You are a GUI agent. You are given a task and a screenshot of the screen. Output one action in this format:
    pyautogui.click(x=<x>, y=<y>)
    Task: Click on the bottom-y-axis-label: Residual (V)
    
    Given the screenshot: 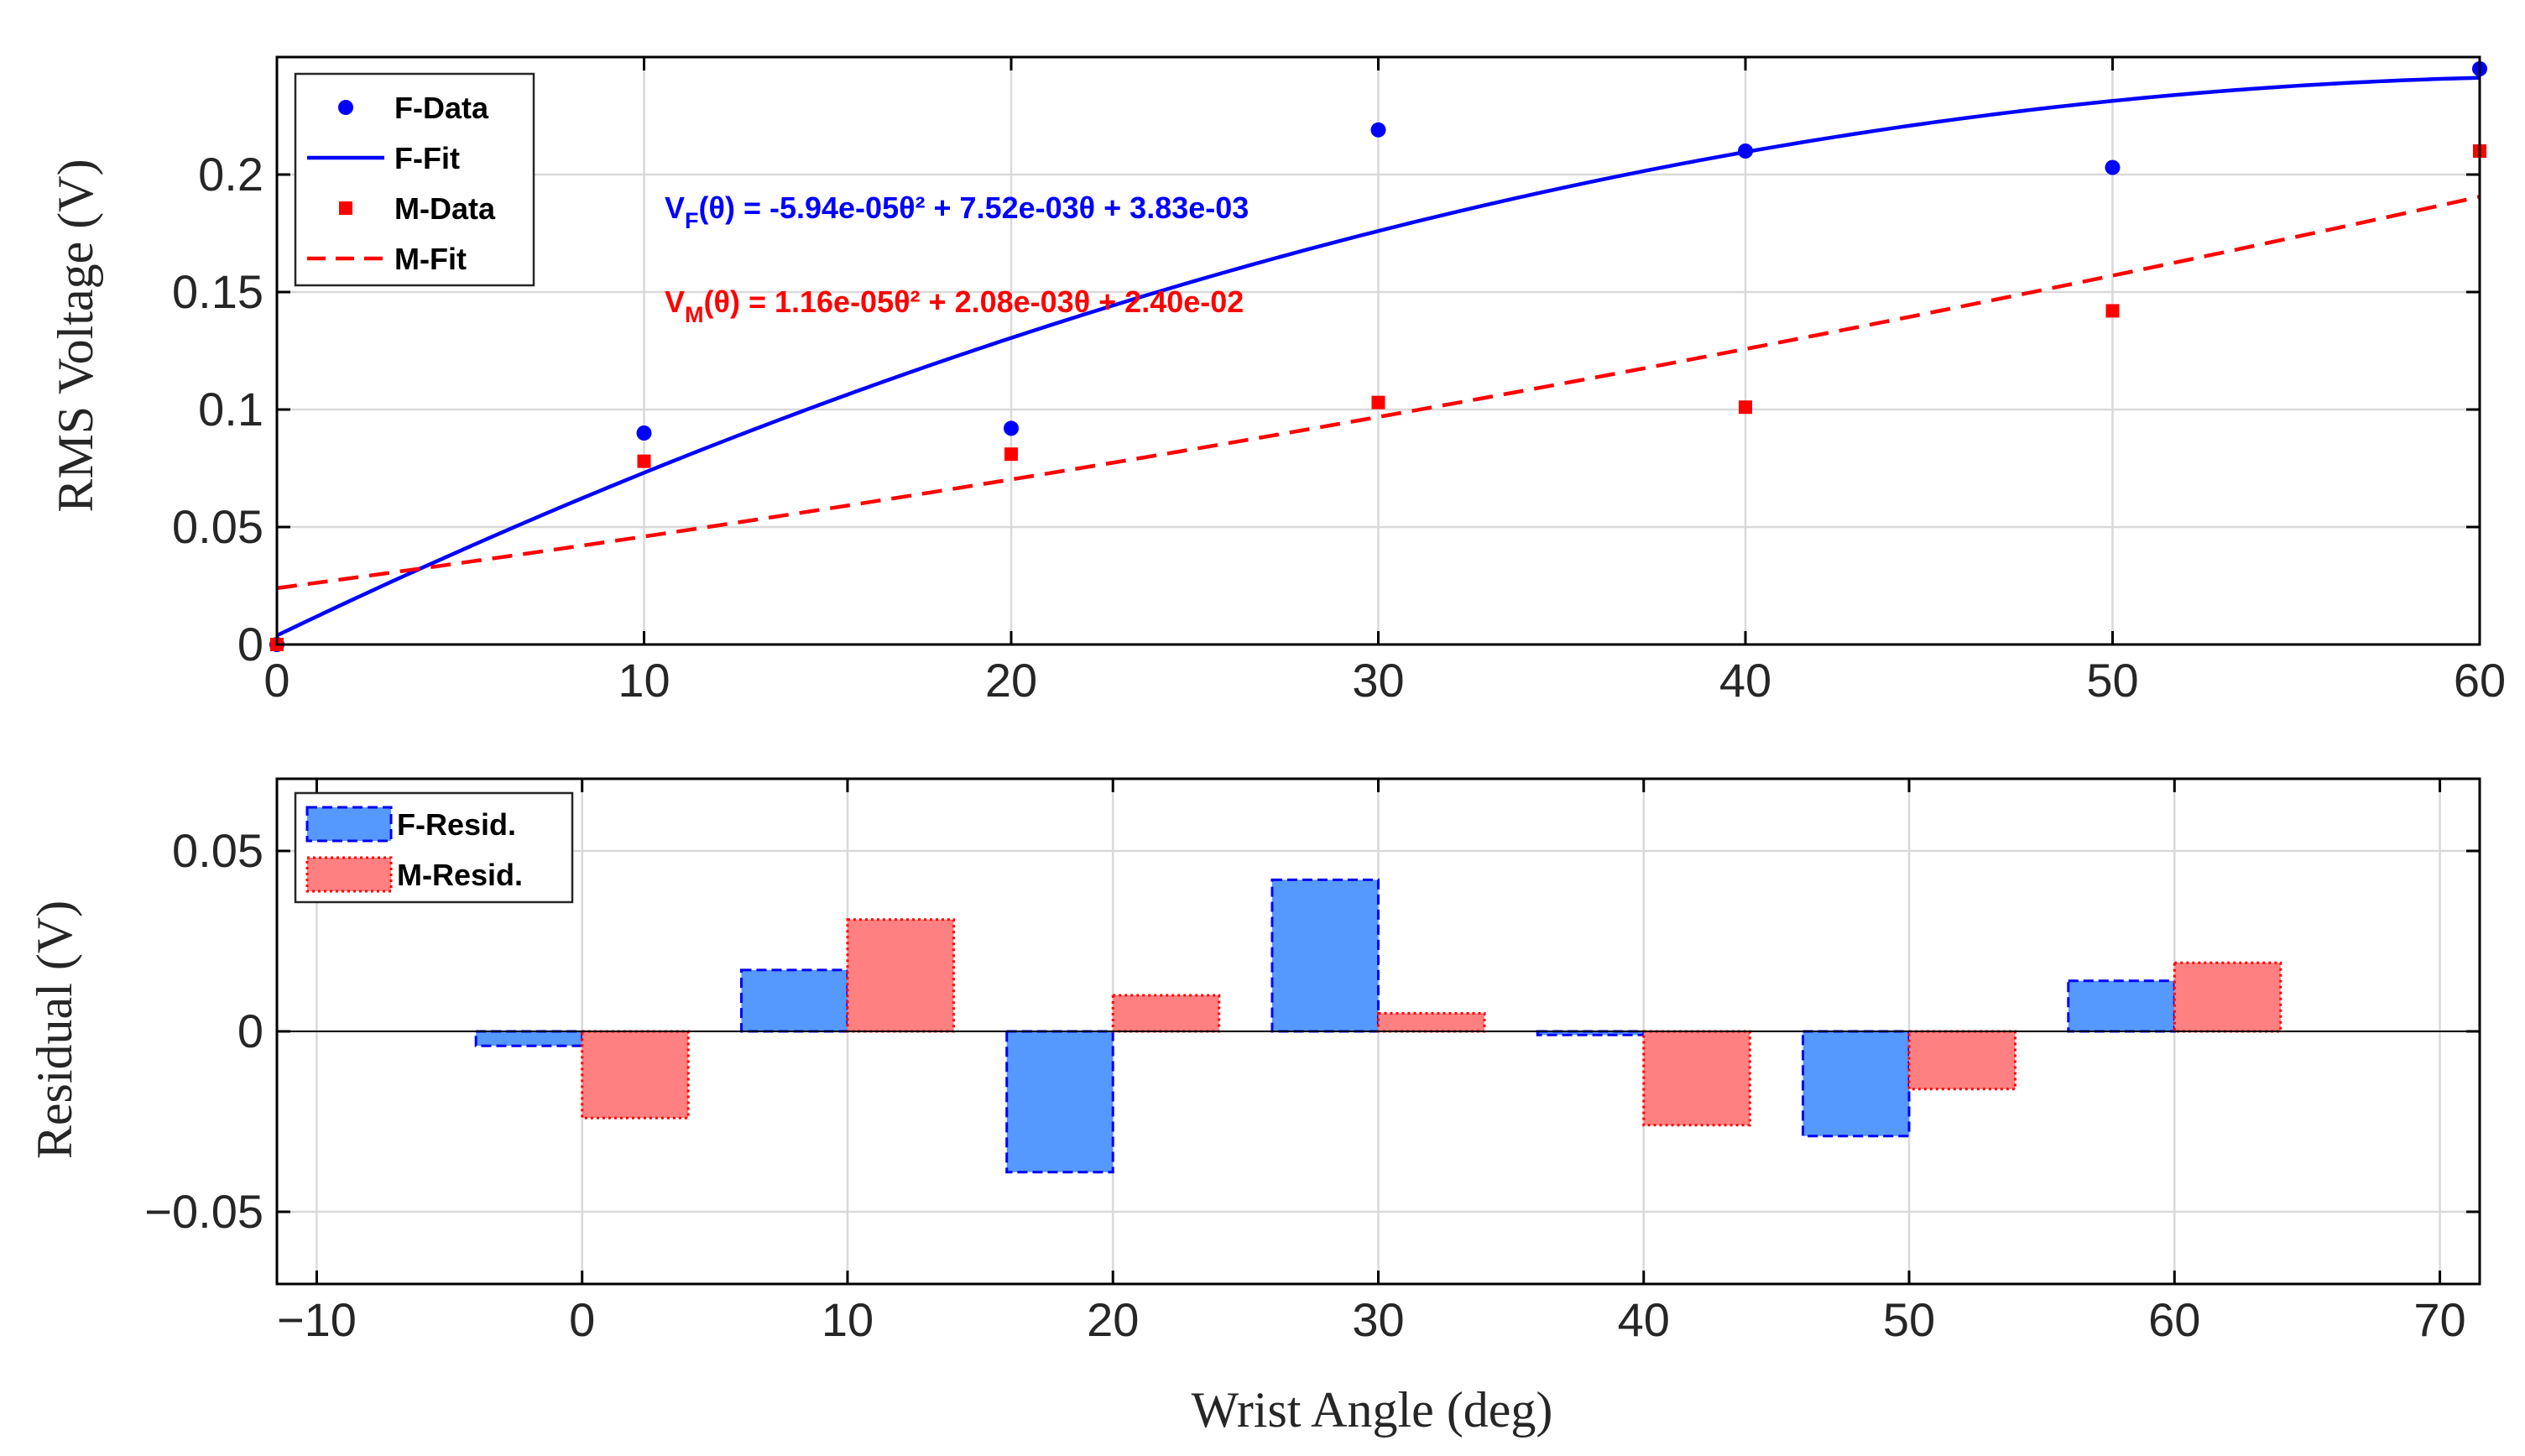 What is the action you would take?
    pyautogui.click(x=54, y=1029)
    